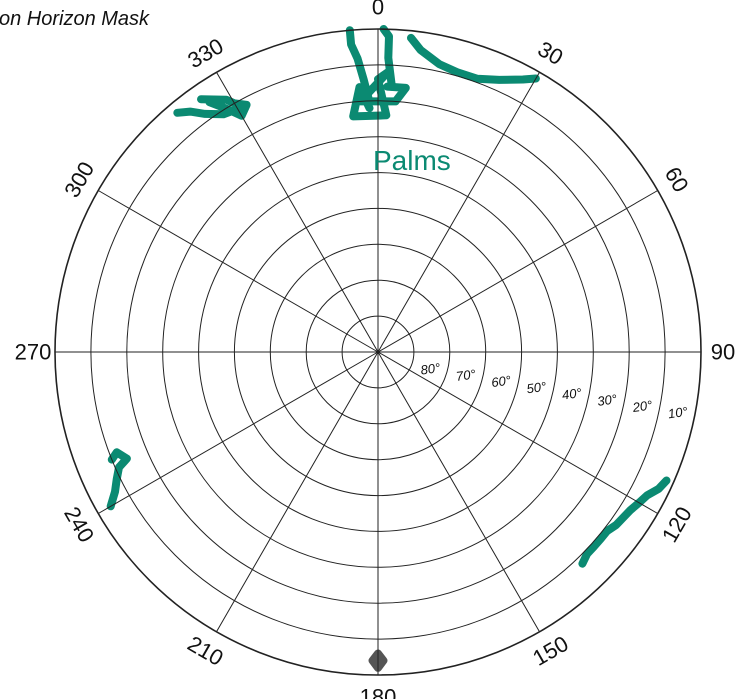 The height and width of the screenshot is (699, 755). What do you see at coordinates (431, 369) in the screenshot?
I see `elevation-label-80: 80°` at bounding box center [431, 369].